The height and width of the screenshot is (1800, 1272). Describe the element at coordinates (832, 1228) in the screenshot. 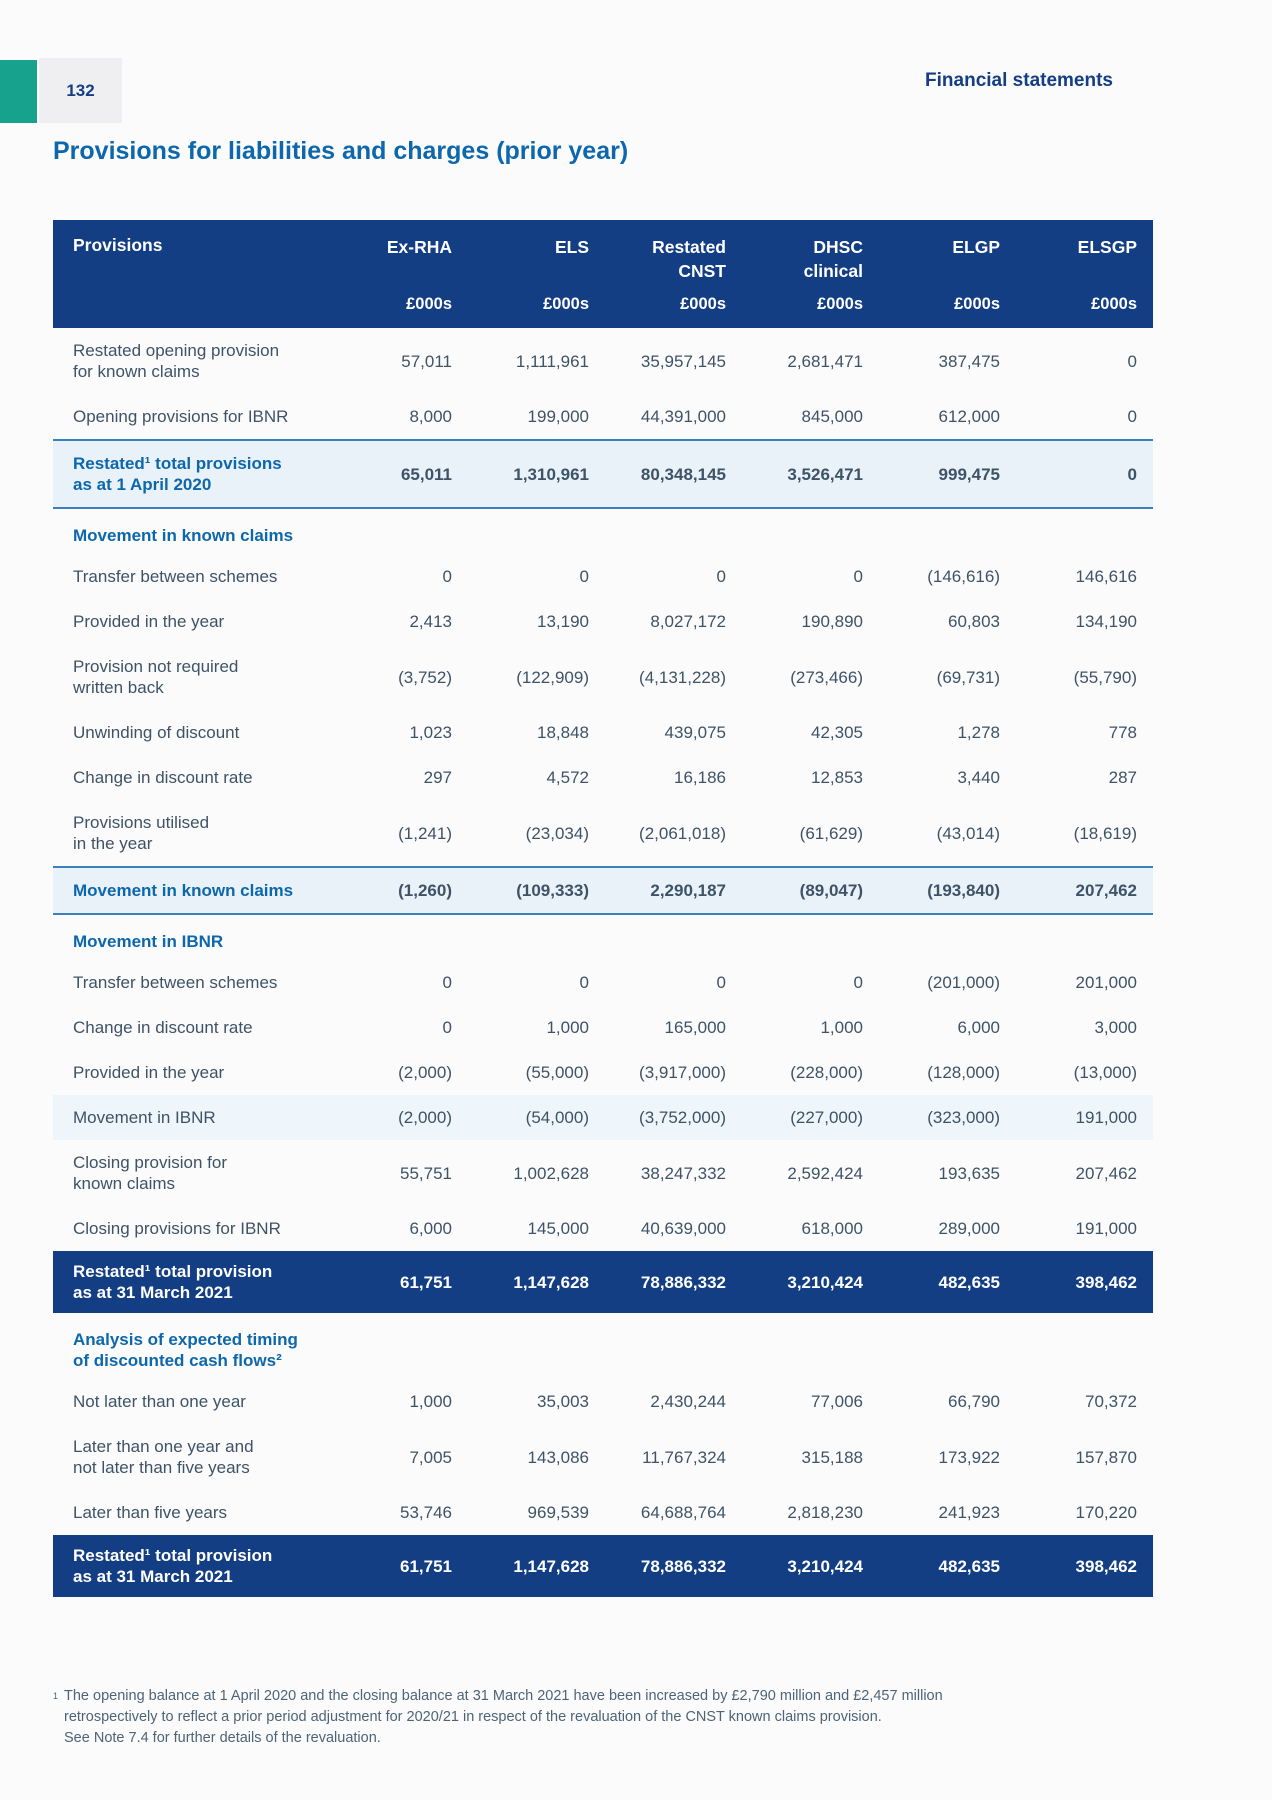

I see `cell-value: 618,000` at that location.